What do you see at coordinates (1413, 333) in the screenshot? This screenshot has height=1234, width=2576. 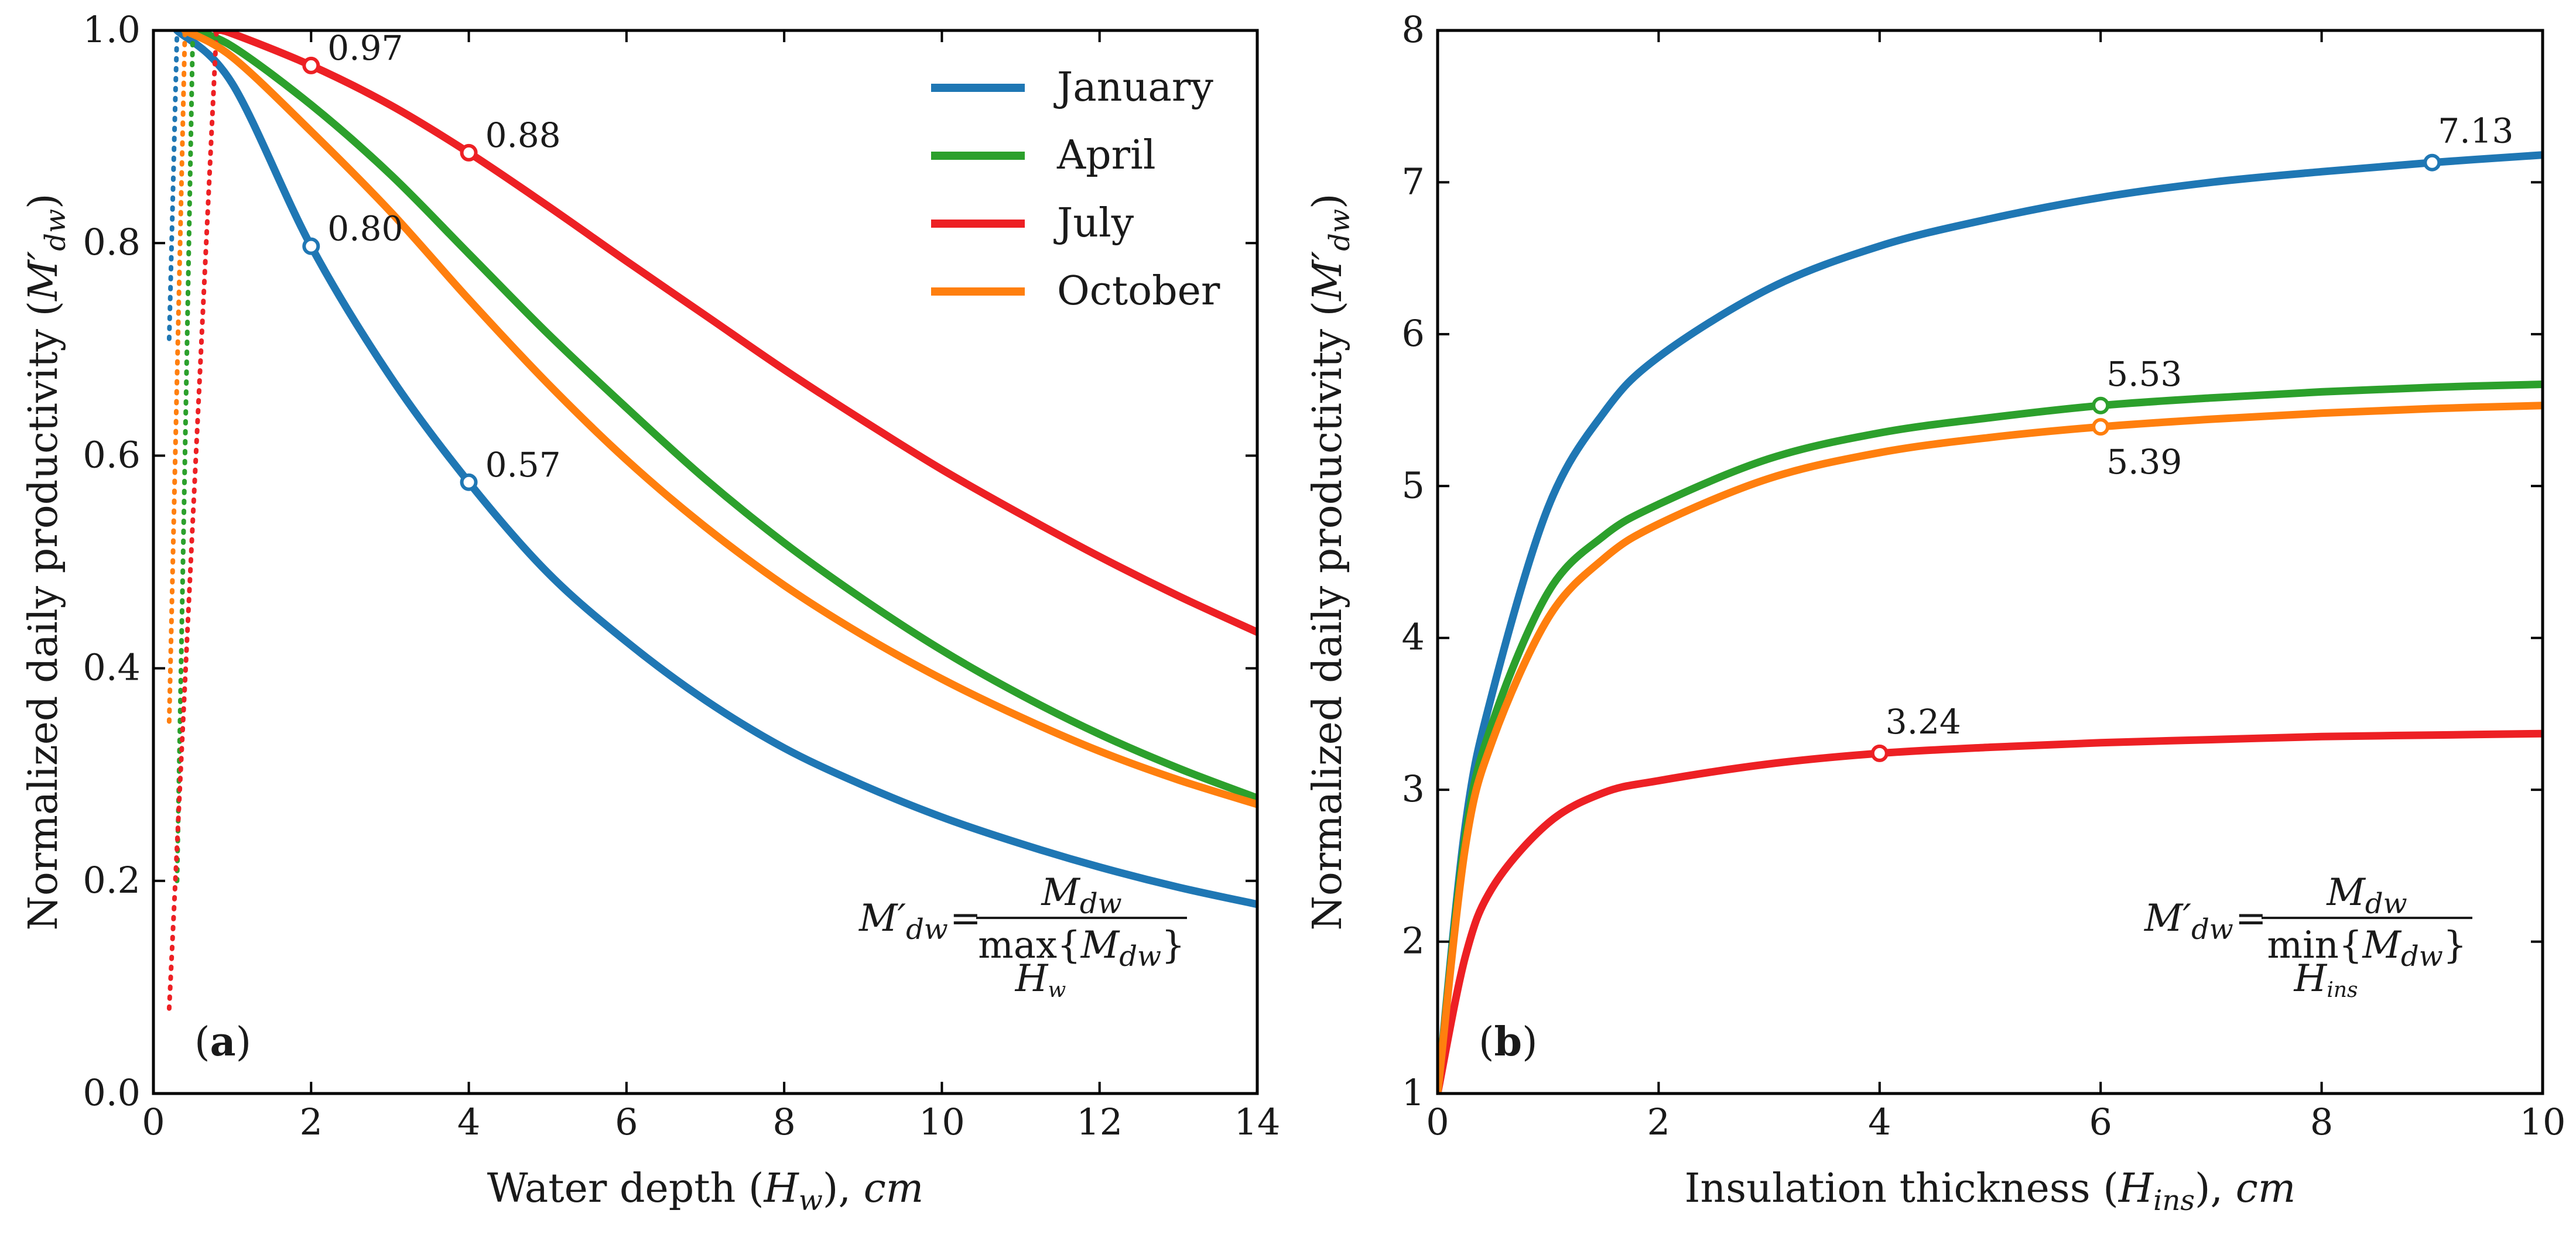 I see `y-tick-label: 6` at bounding box center [1413, 333].